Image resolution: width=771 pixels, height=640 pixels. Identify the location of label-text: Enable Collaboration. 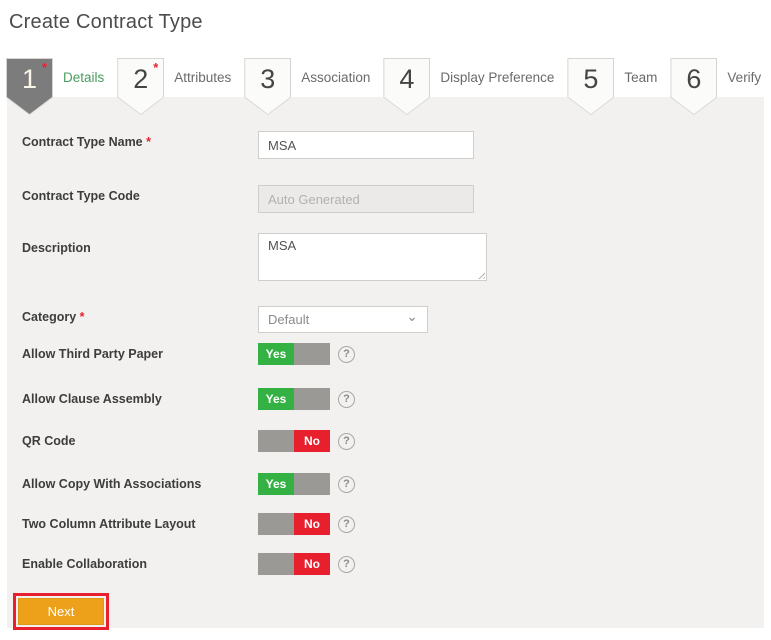
(85, 564).